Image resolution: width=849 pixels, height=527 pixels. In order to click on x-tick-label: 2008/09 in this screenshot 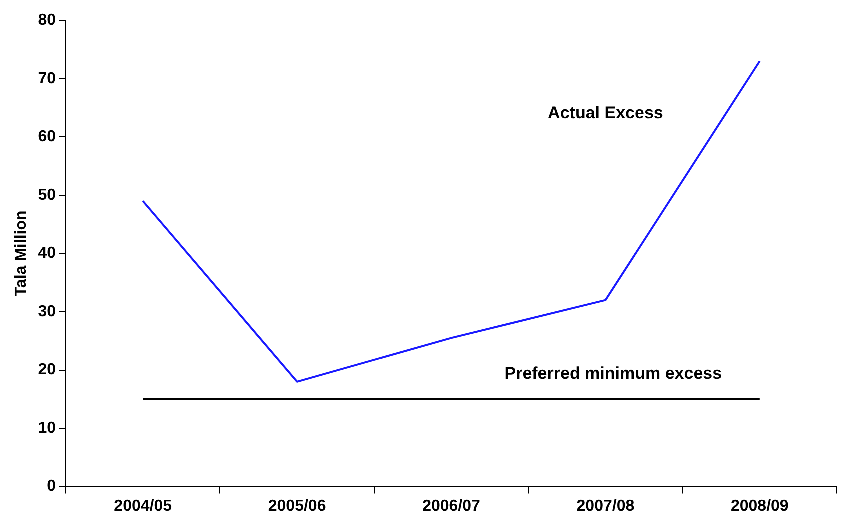, I will do `click(759, 506)`.